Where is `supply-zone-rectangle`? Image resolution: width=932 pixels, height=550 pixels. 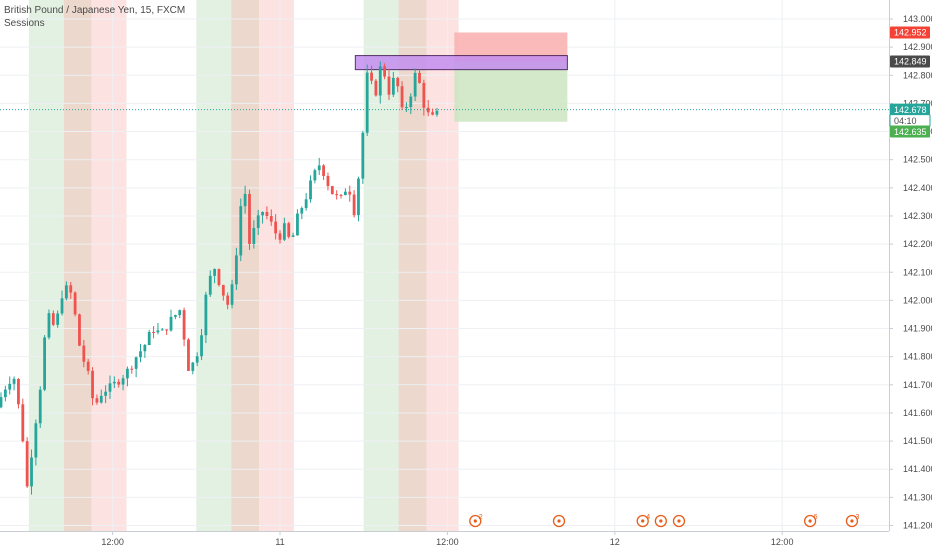 supply-zone-rectangle is located at coordinates (461, 63).